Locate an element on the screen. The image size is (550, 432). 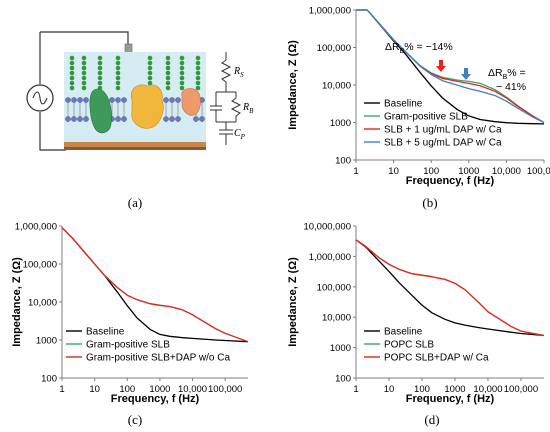
legend-label-2: POPC SLB+DAP w/ Ca is located at coordinates (436, 358).